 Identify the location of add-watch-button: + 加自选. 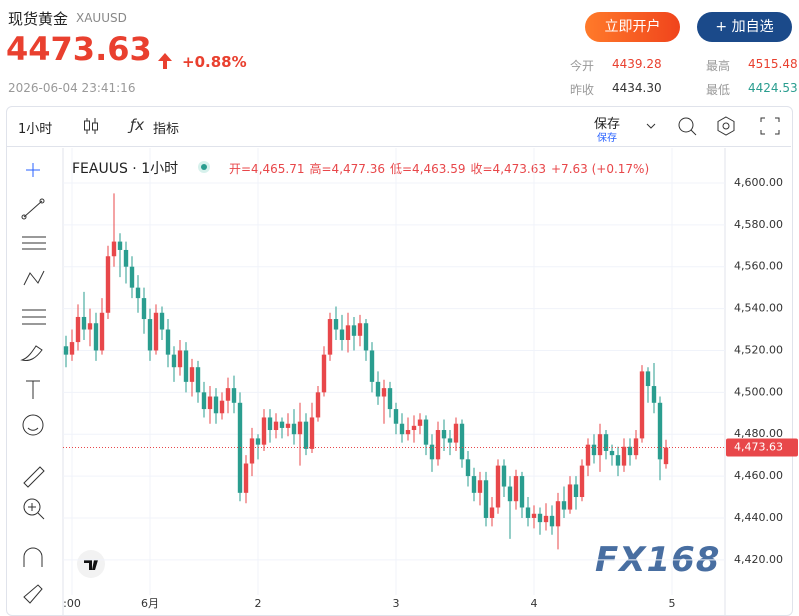
(744, 27).